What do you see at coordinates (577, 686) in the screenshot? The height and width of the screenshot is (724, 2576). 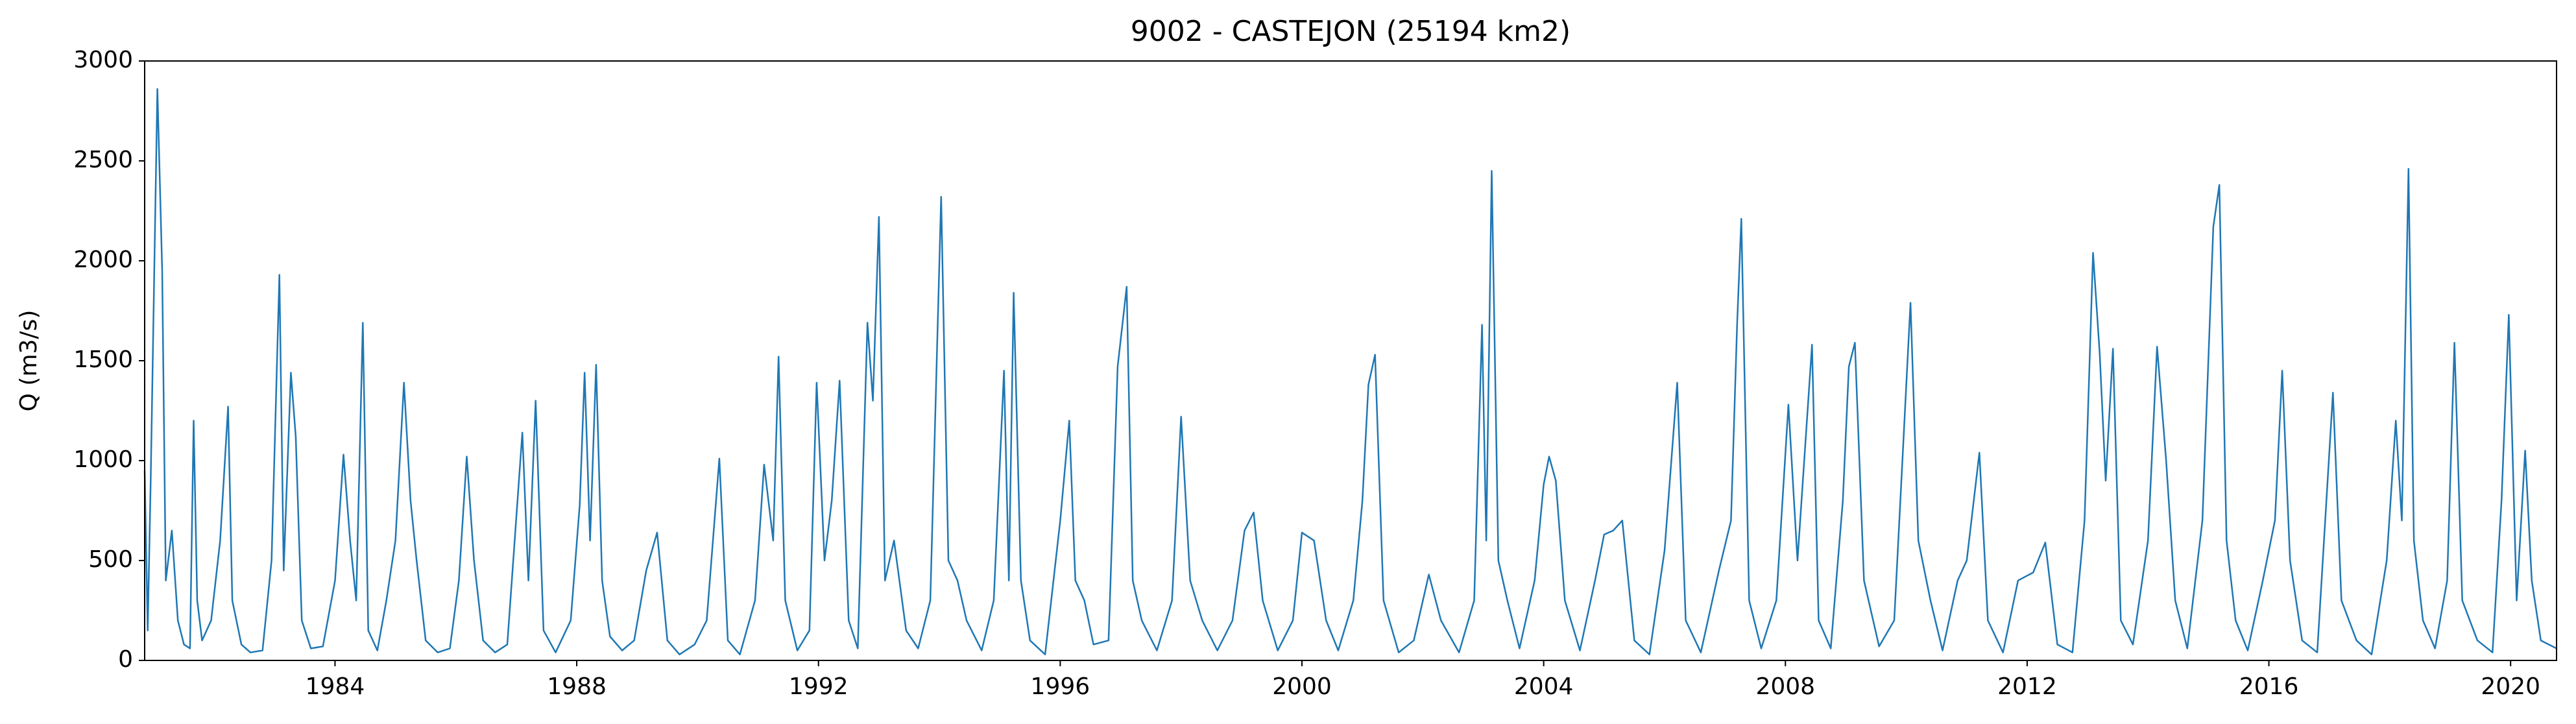 I see `x-tick-label: 1988` at bounding box center [577, 686].